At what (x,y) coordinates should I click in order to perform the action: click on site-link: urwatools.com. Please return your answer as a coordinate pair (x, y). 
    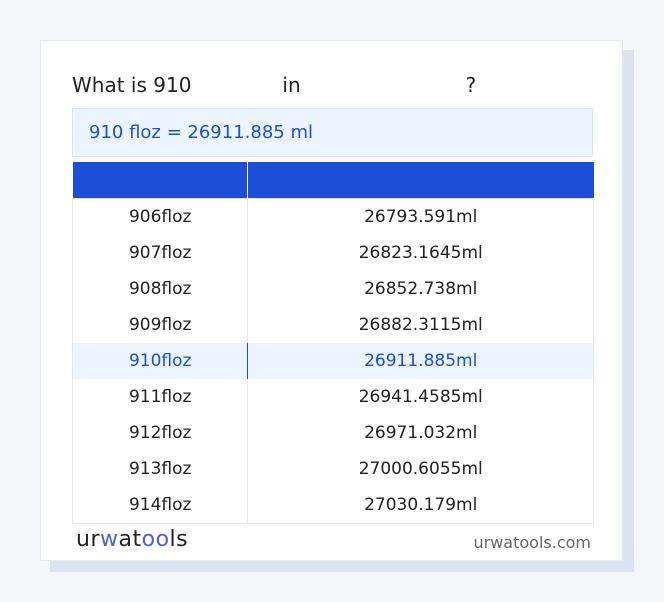
    Looking at the image, I should click on (532, 542).